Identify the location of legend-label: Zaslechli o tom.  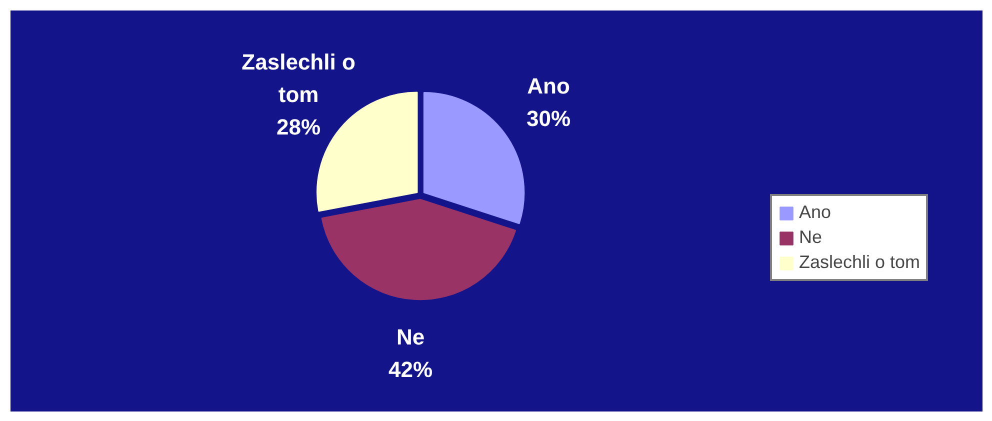
(859, 262).